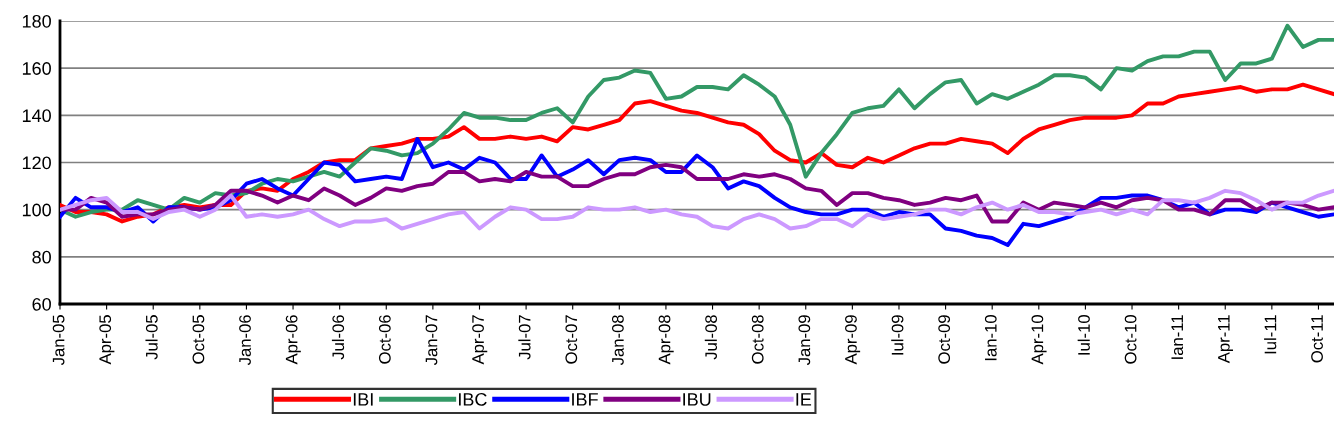 This screenshot has width=1334, height=430. Describe the element at coordinates (617, 340) in the screenshot. I see `x-tick-label: Jan-08` at that location.